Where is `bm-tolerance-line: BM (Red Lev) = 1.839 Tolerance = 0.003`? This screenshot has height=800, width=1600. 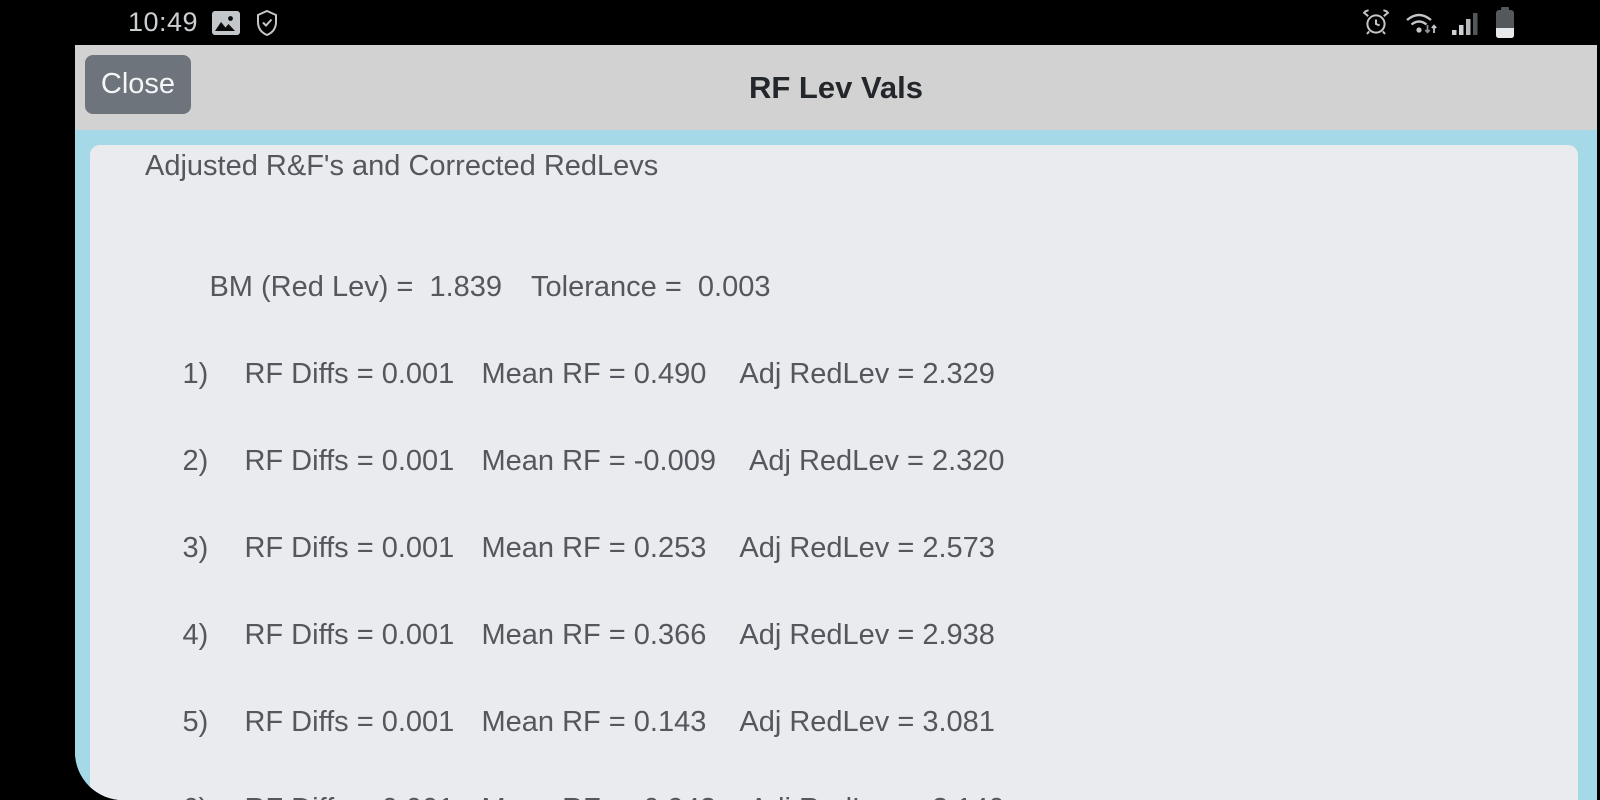 bm-tolerance-line: BM (Red Lev) = 1.839 Tolerance = 0.003 is located at coordinates (861, 269).